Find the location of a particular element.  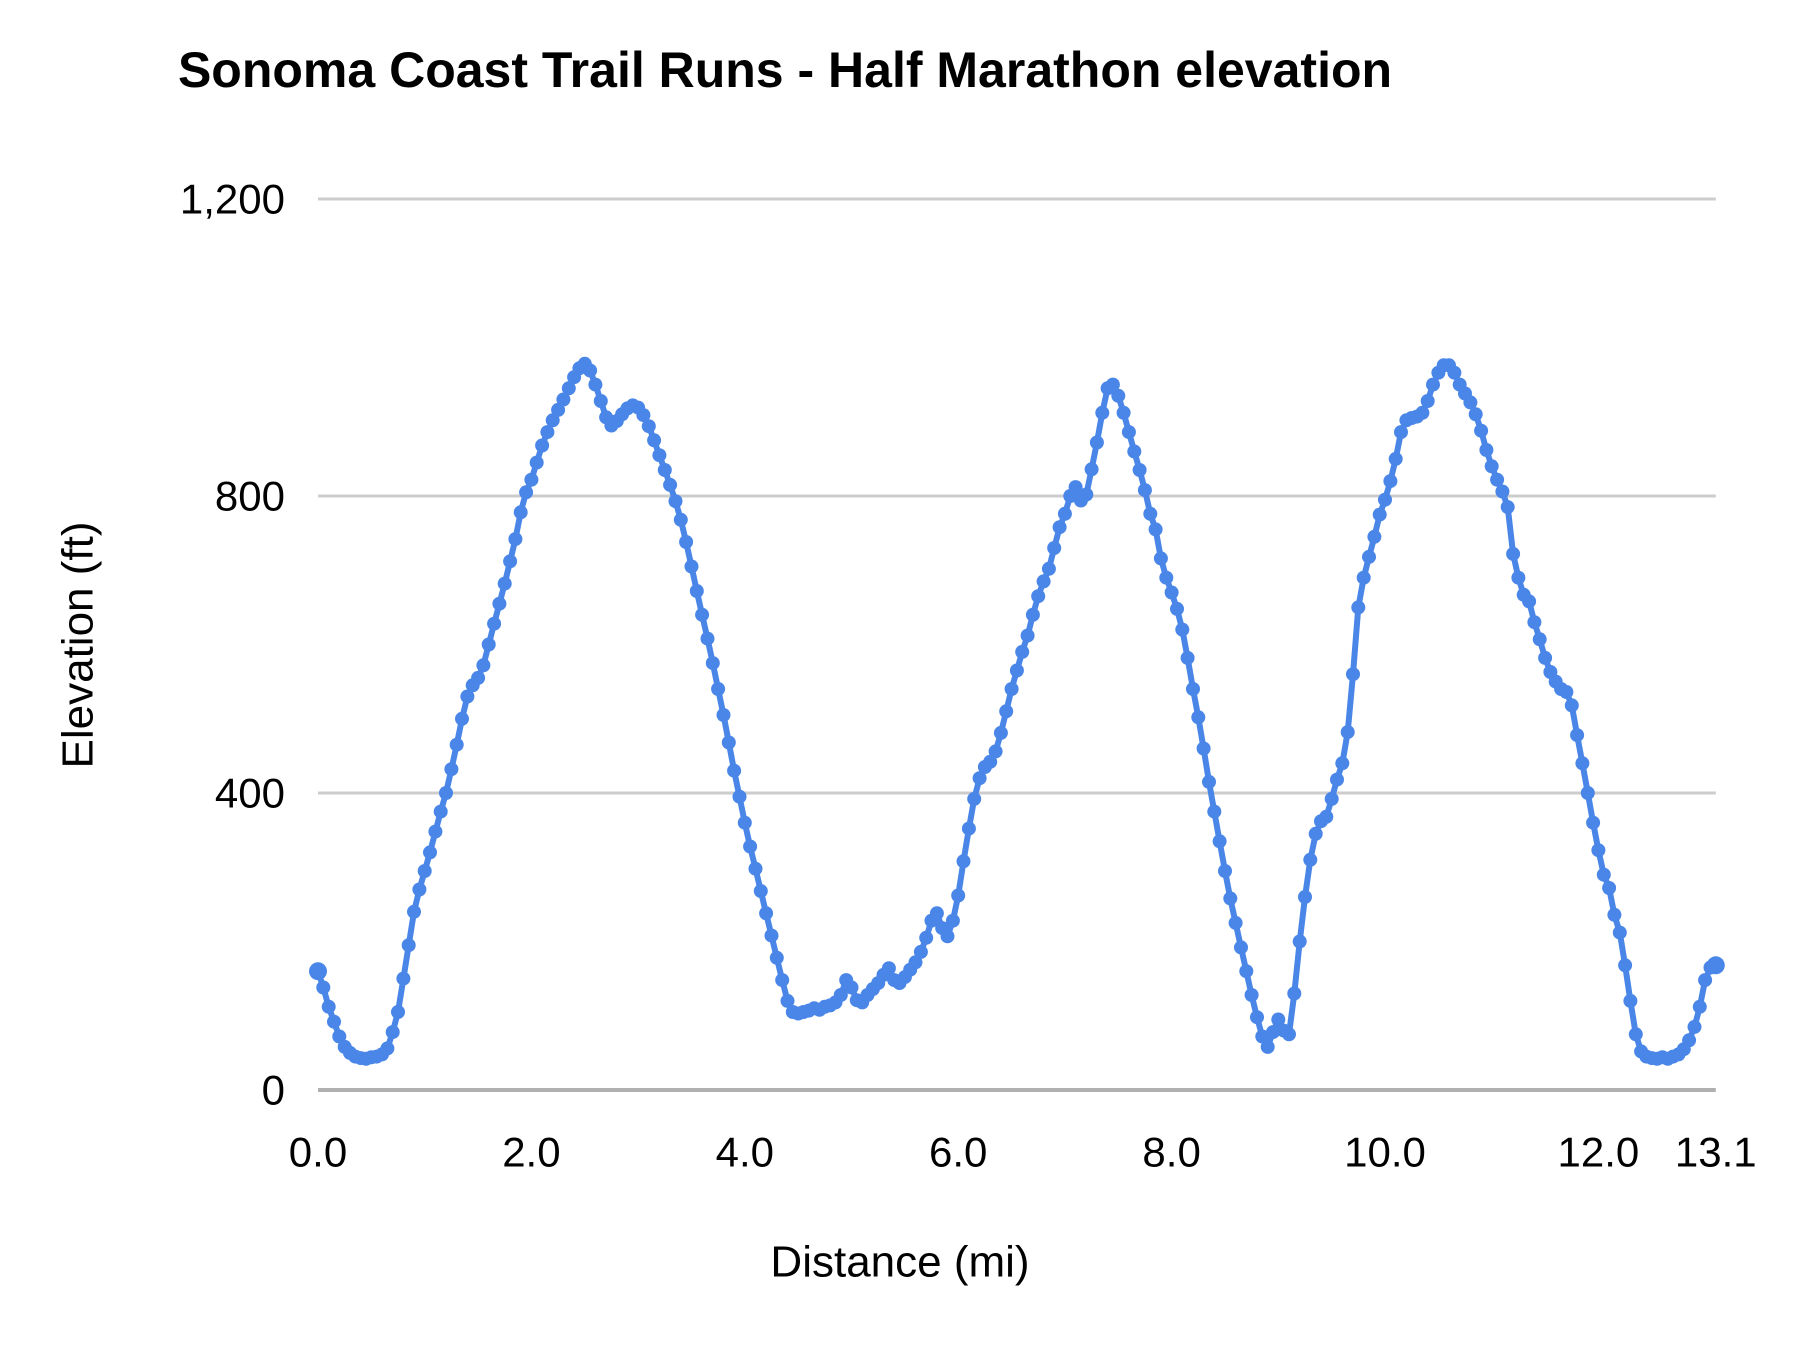

x-tick-label: 10.0 is located at coordinates (1385, 1152).